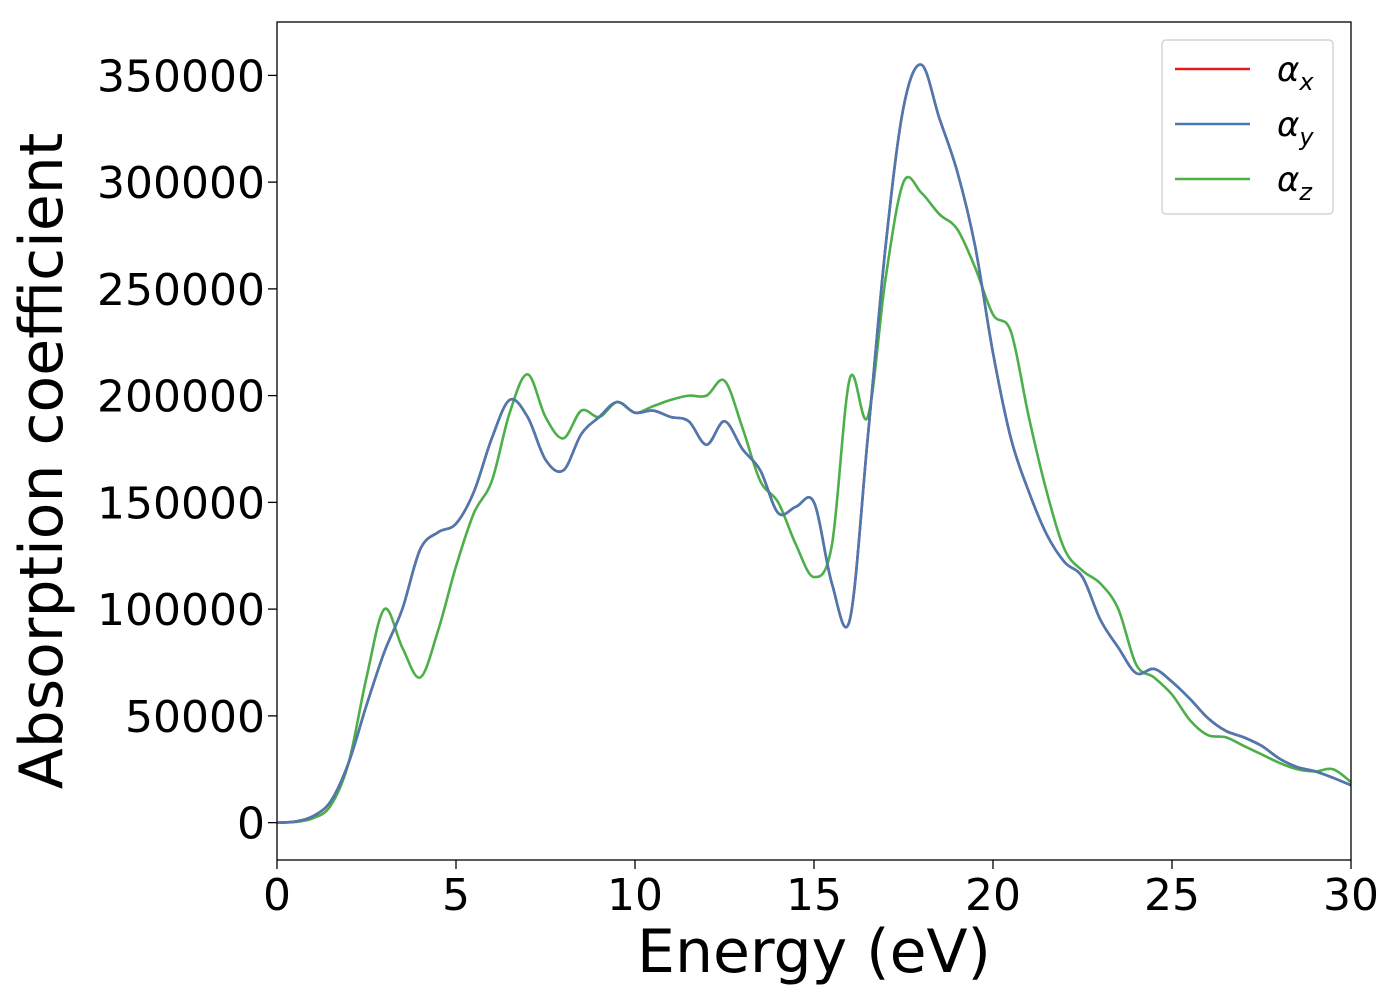 This screenshot has width=1400, height=1004. I want to click on y-tick-label: 250000, so click(181, 290).